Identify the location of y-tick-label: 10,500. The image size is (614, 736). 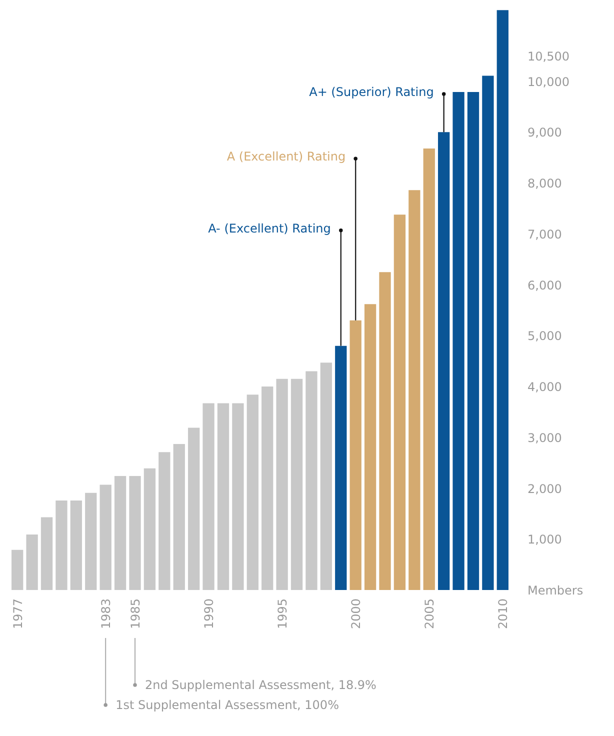
(549, 56).